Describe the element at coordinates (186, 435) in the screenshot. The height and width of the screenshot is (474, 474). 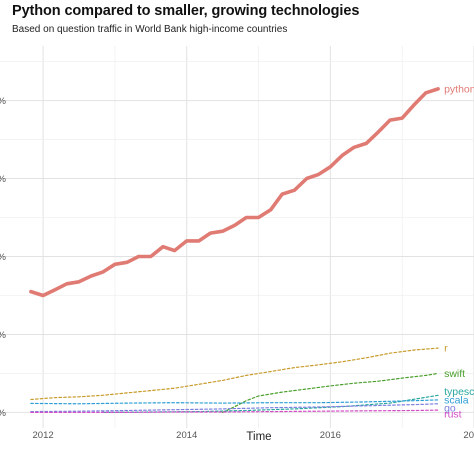
I see `x-tick-label: 2014` at that location.